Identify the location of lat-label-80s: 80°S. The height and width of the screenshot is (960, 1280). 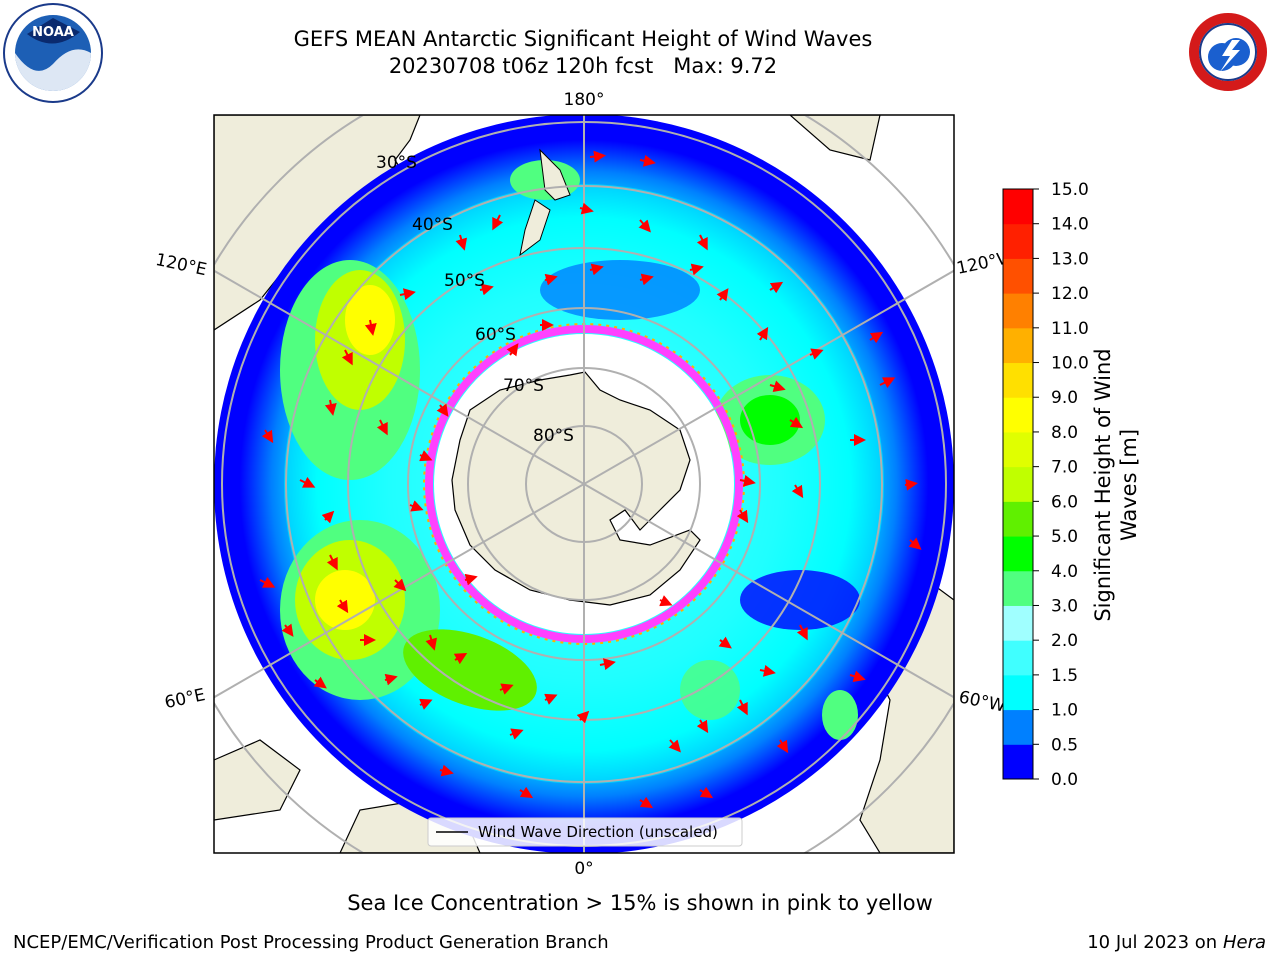
(553, 436).